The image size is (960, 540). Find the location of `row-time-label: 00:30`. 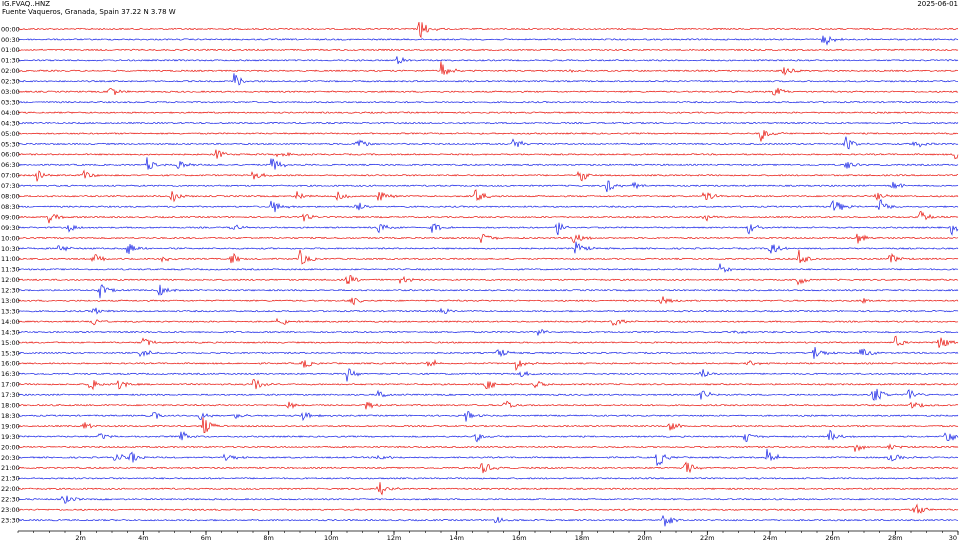

row-time-label: 00:30 is located at coordinates (10, 40).